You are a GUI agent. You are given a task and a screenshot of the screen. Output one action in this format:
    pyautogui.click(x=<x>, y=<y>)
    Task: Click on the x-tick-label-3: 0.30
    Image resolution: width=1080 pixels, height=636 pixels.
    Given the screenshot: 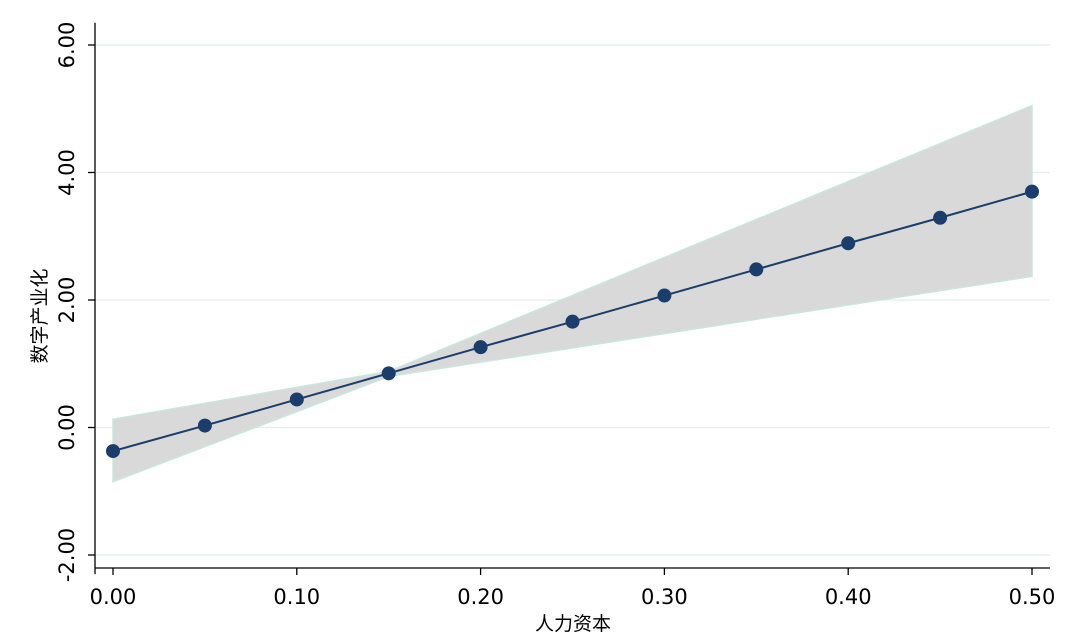 What is the action you would take?
    pyautogui.click(x=664, y=597)
    